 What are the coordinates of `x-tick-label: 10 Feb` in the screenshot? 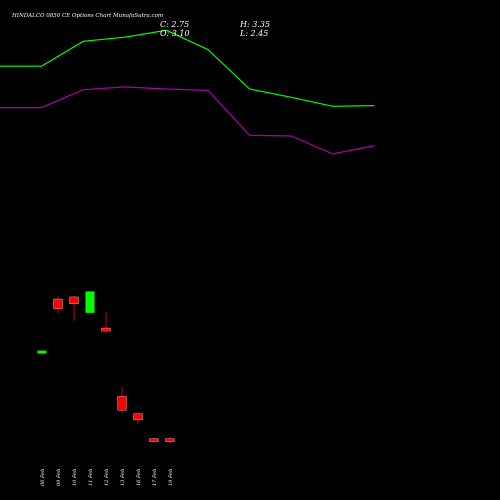 It's located at (75, 477).